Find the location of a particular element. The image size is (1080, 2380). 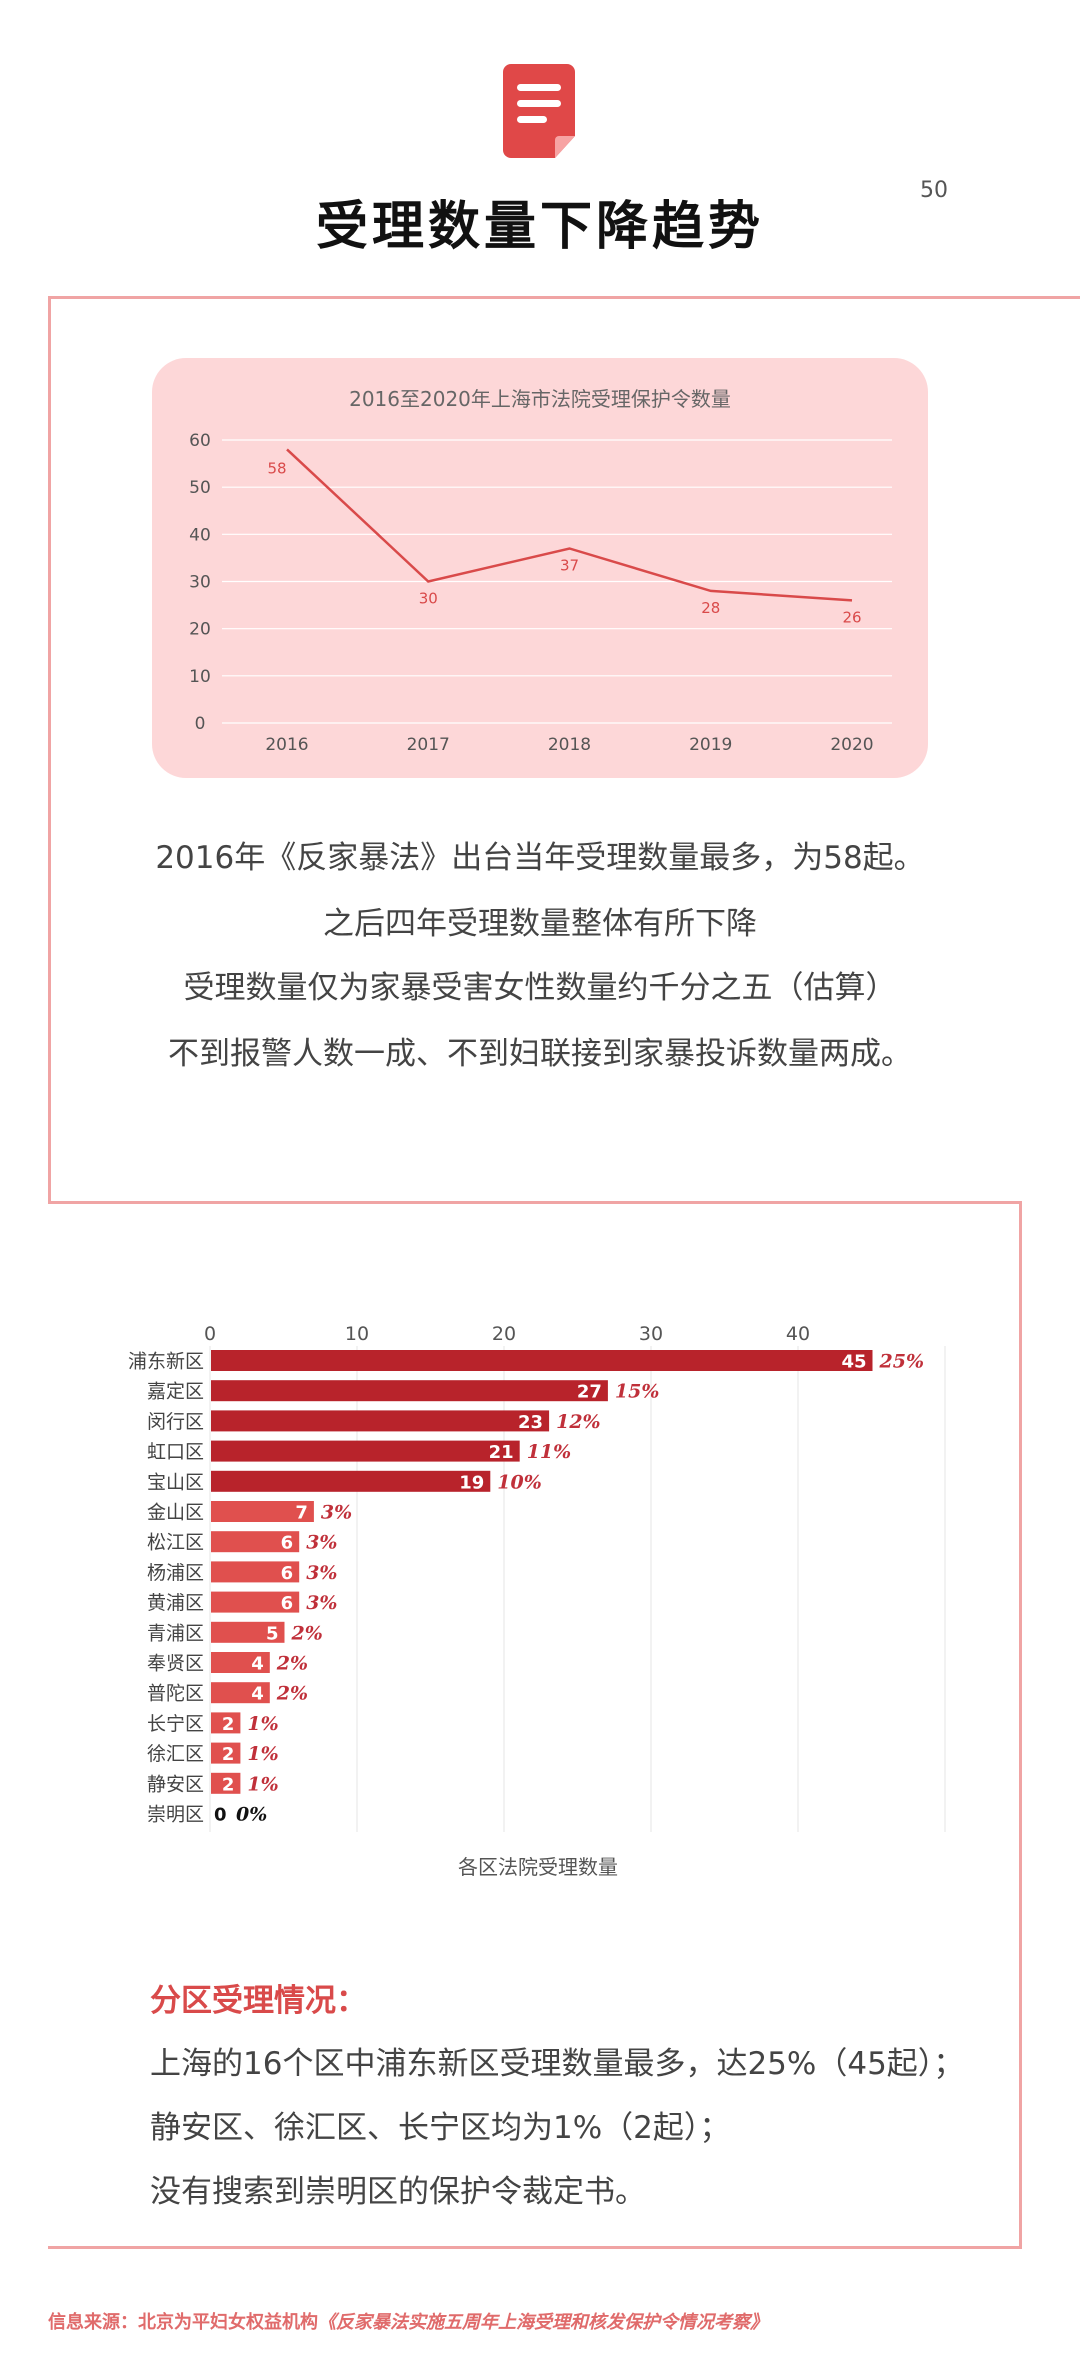

category-label: 杨浦区 is located at coordinates (175, 1573).